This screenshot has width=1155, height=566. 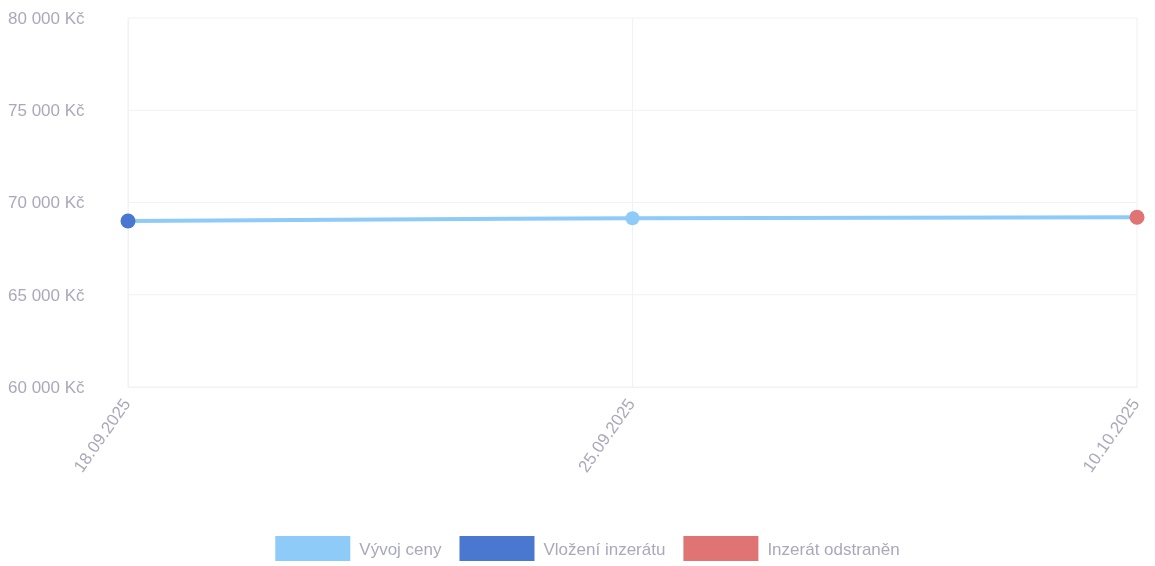 What do you see at coordinates (400, 549) in the screenshot?
I see `legend-label: Vývoj ceny` at bounding box center [400, 549].